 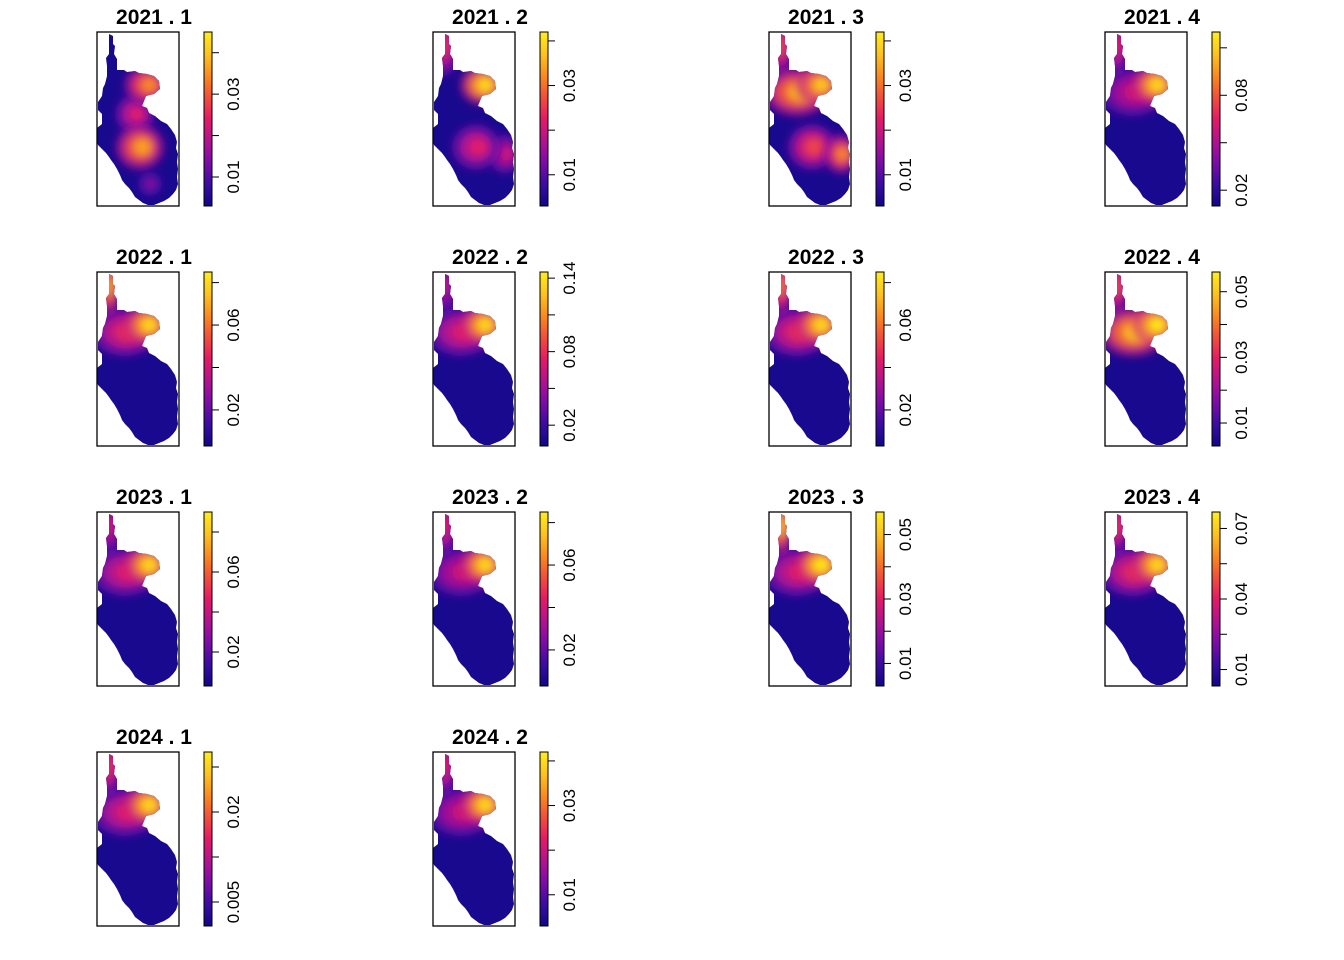 What do you see at coordinates (826, 17) in the screenshot?
I see `panel-title: 2021 . 3` at bounding box center [826, 17].